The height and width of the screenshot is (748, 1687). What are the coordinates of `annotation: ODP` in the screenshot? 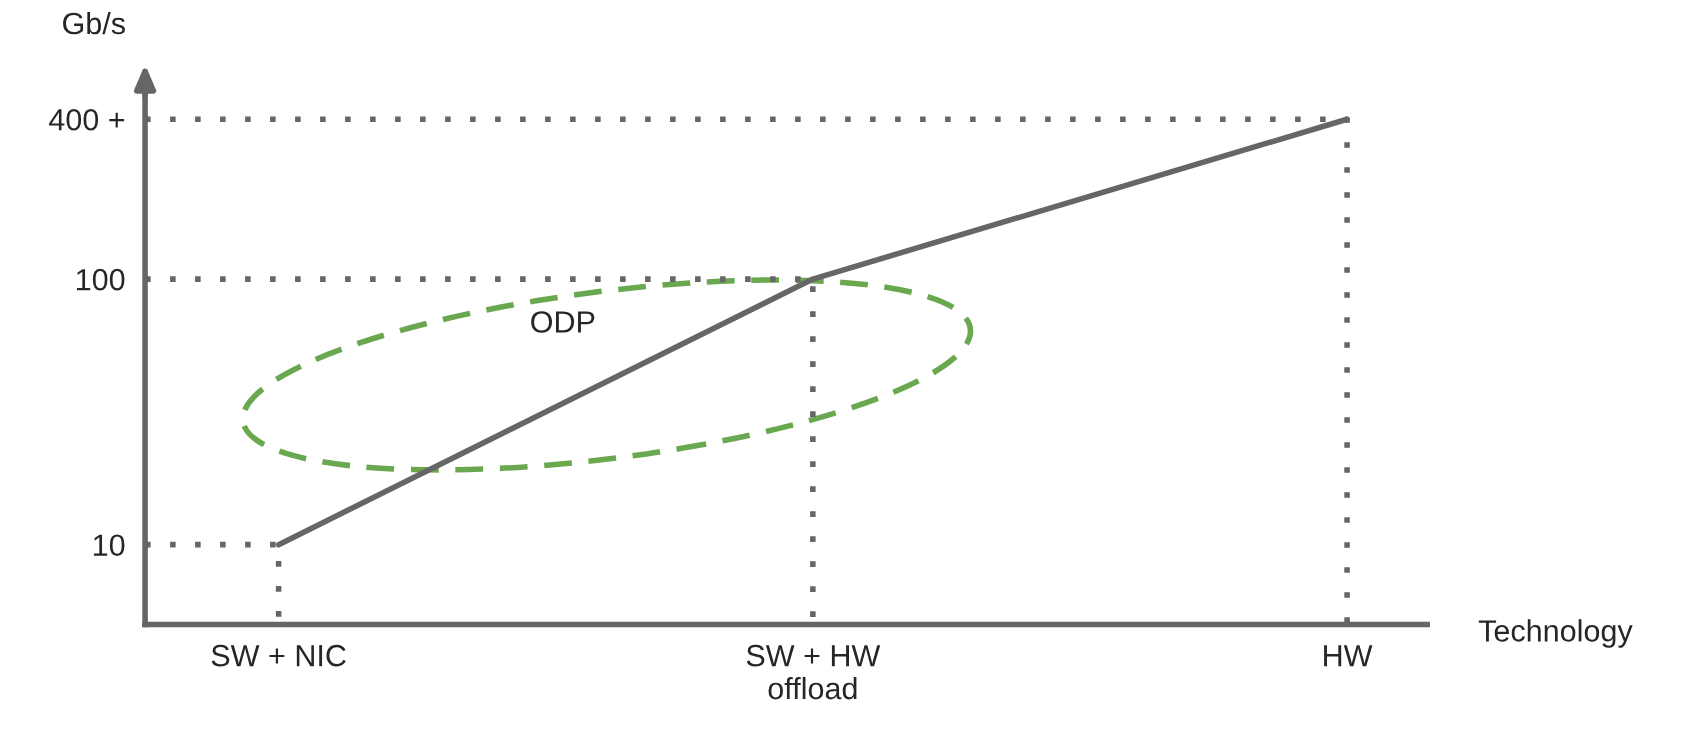 It's located at (563, 322).